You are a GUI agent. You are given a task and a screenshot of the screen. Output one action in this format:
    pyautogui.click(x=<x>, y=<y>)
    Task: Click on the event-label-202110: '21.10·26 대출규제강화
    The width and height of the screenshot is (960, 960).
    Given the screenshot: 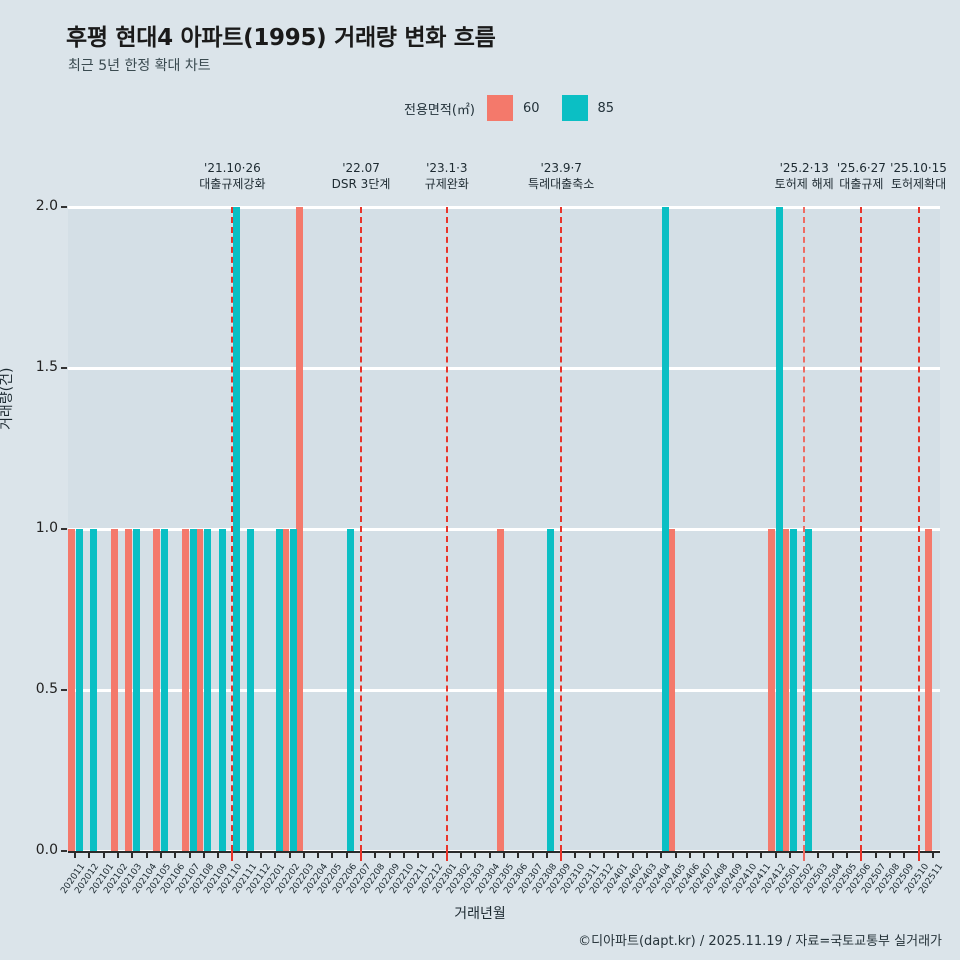 What is the action you would take?
    pyautogui.click(x=232, y=176)
    